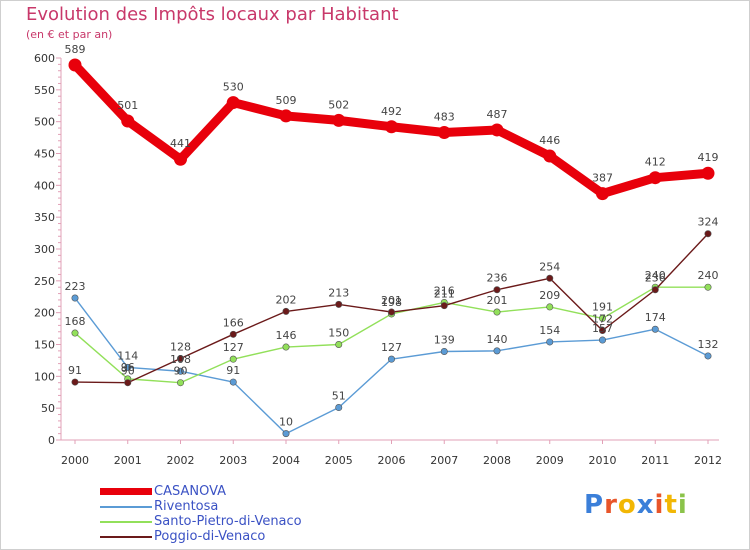 Image resolution: width=750 pixels, height=550 pixels. I want to click on legend-label-santo-pietro: Santo-Pietro-di-Venaco, so click(228, 521).